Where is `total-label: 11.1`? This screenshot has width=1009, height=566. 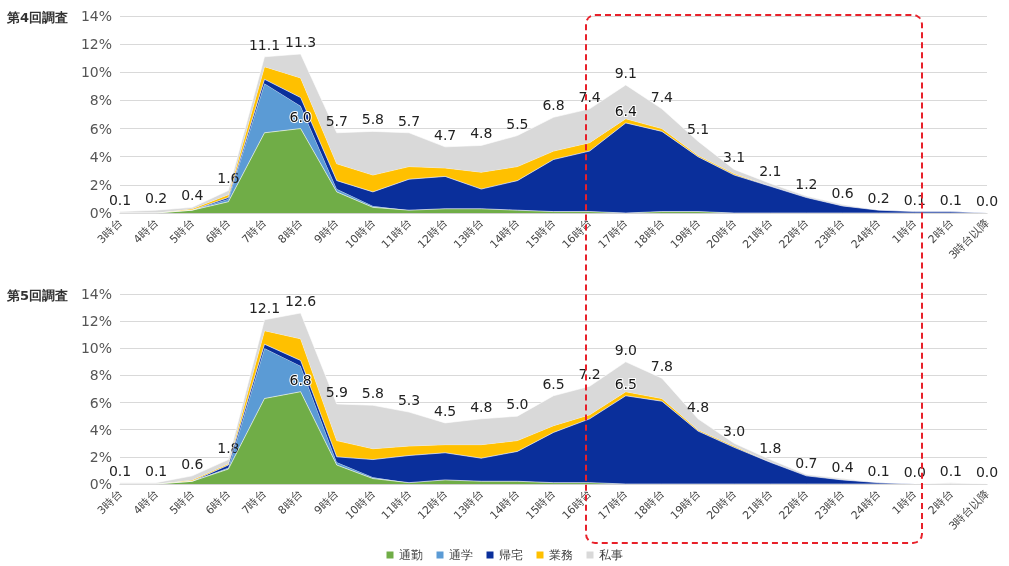
total-label: 11.1 is located at coordinates (264, 44).